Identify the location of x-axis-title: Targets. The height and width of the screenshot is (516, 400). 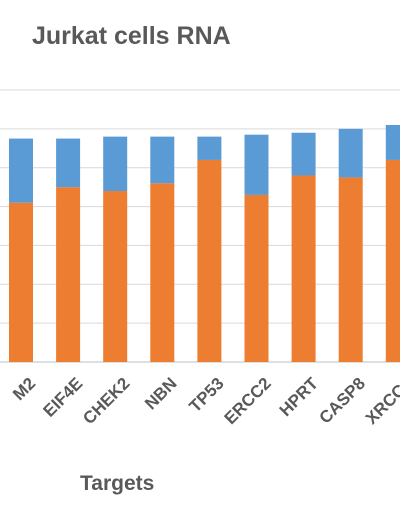
(117, 483).